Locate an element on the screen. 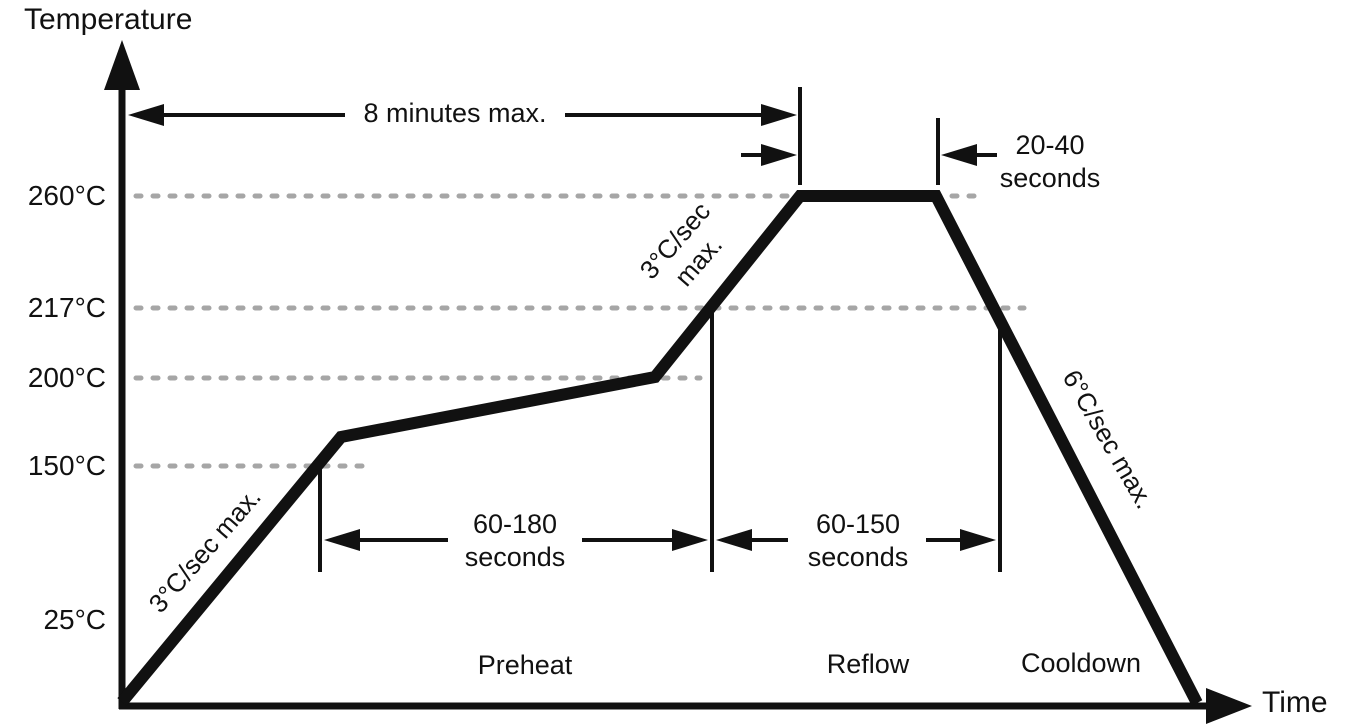  y-tick-200: 200°C is located at coordinates (66, 377).